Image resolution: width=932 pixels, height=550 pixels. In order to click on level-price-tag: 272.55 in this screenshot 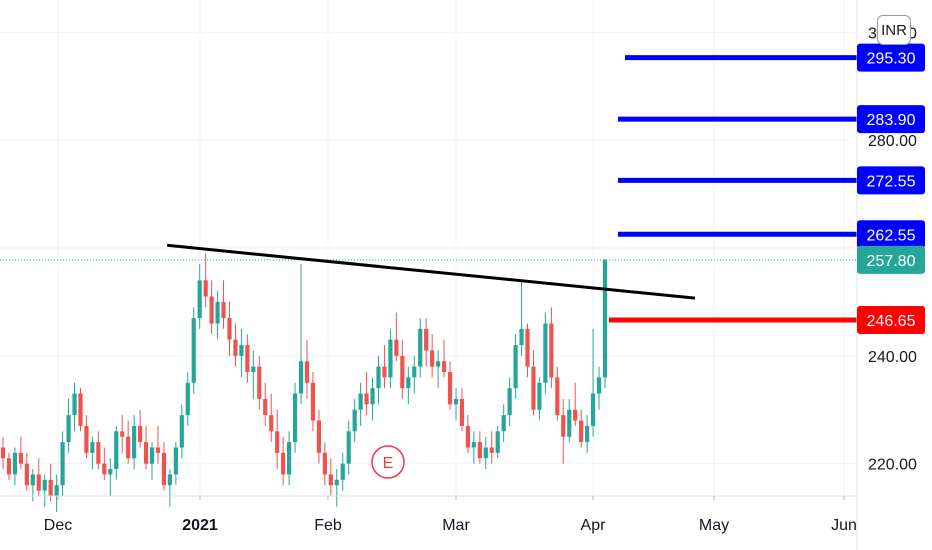, I will do `click(891, 180)`.